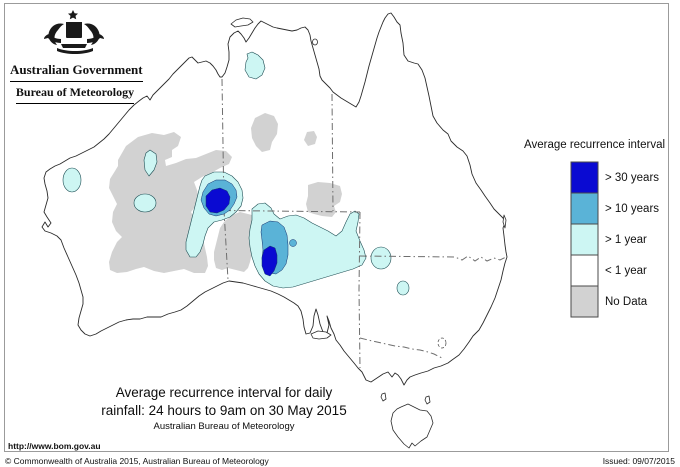 Image resolution: width=680 pixels, height=467 pixels. What do you see at coordinates (332, 152) in the screenshot?
I see `border-nt-qld` at bounding box center [332, 152].